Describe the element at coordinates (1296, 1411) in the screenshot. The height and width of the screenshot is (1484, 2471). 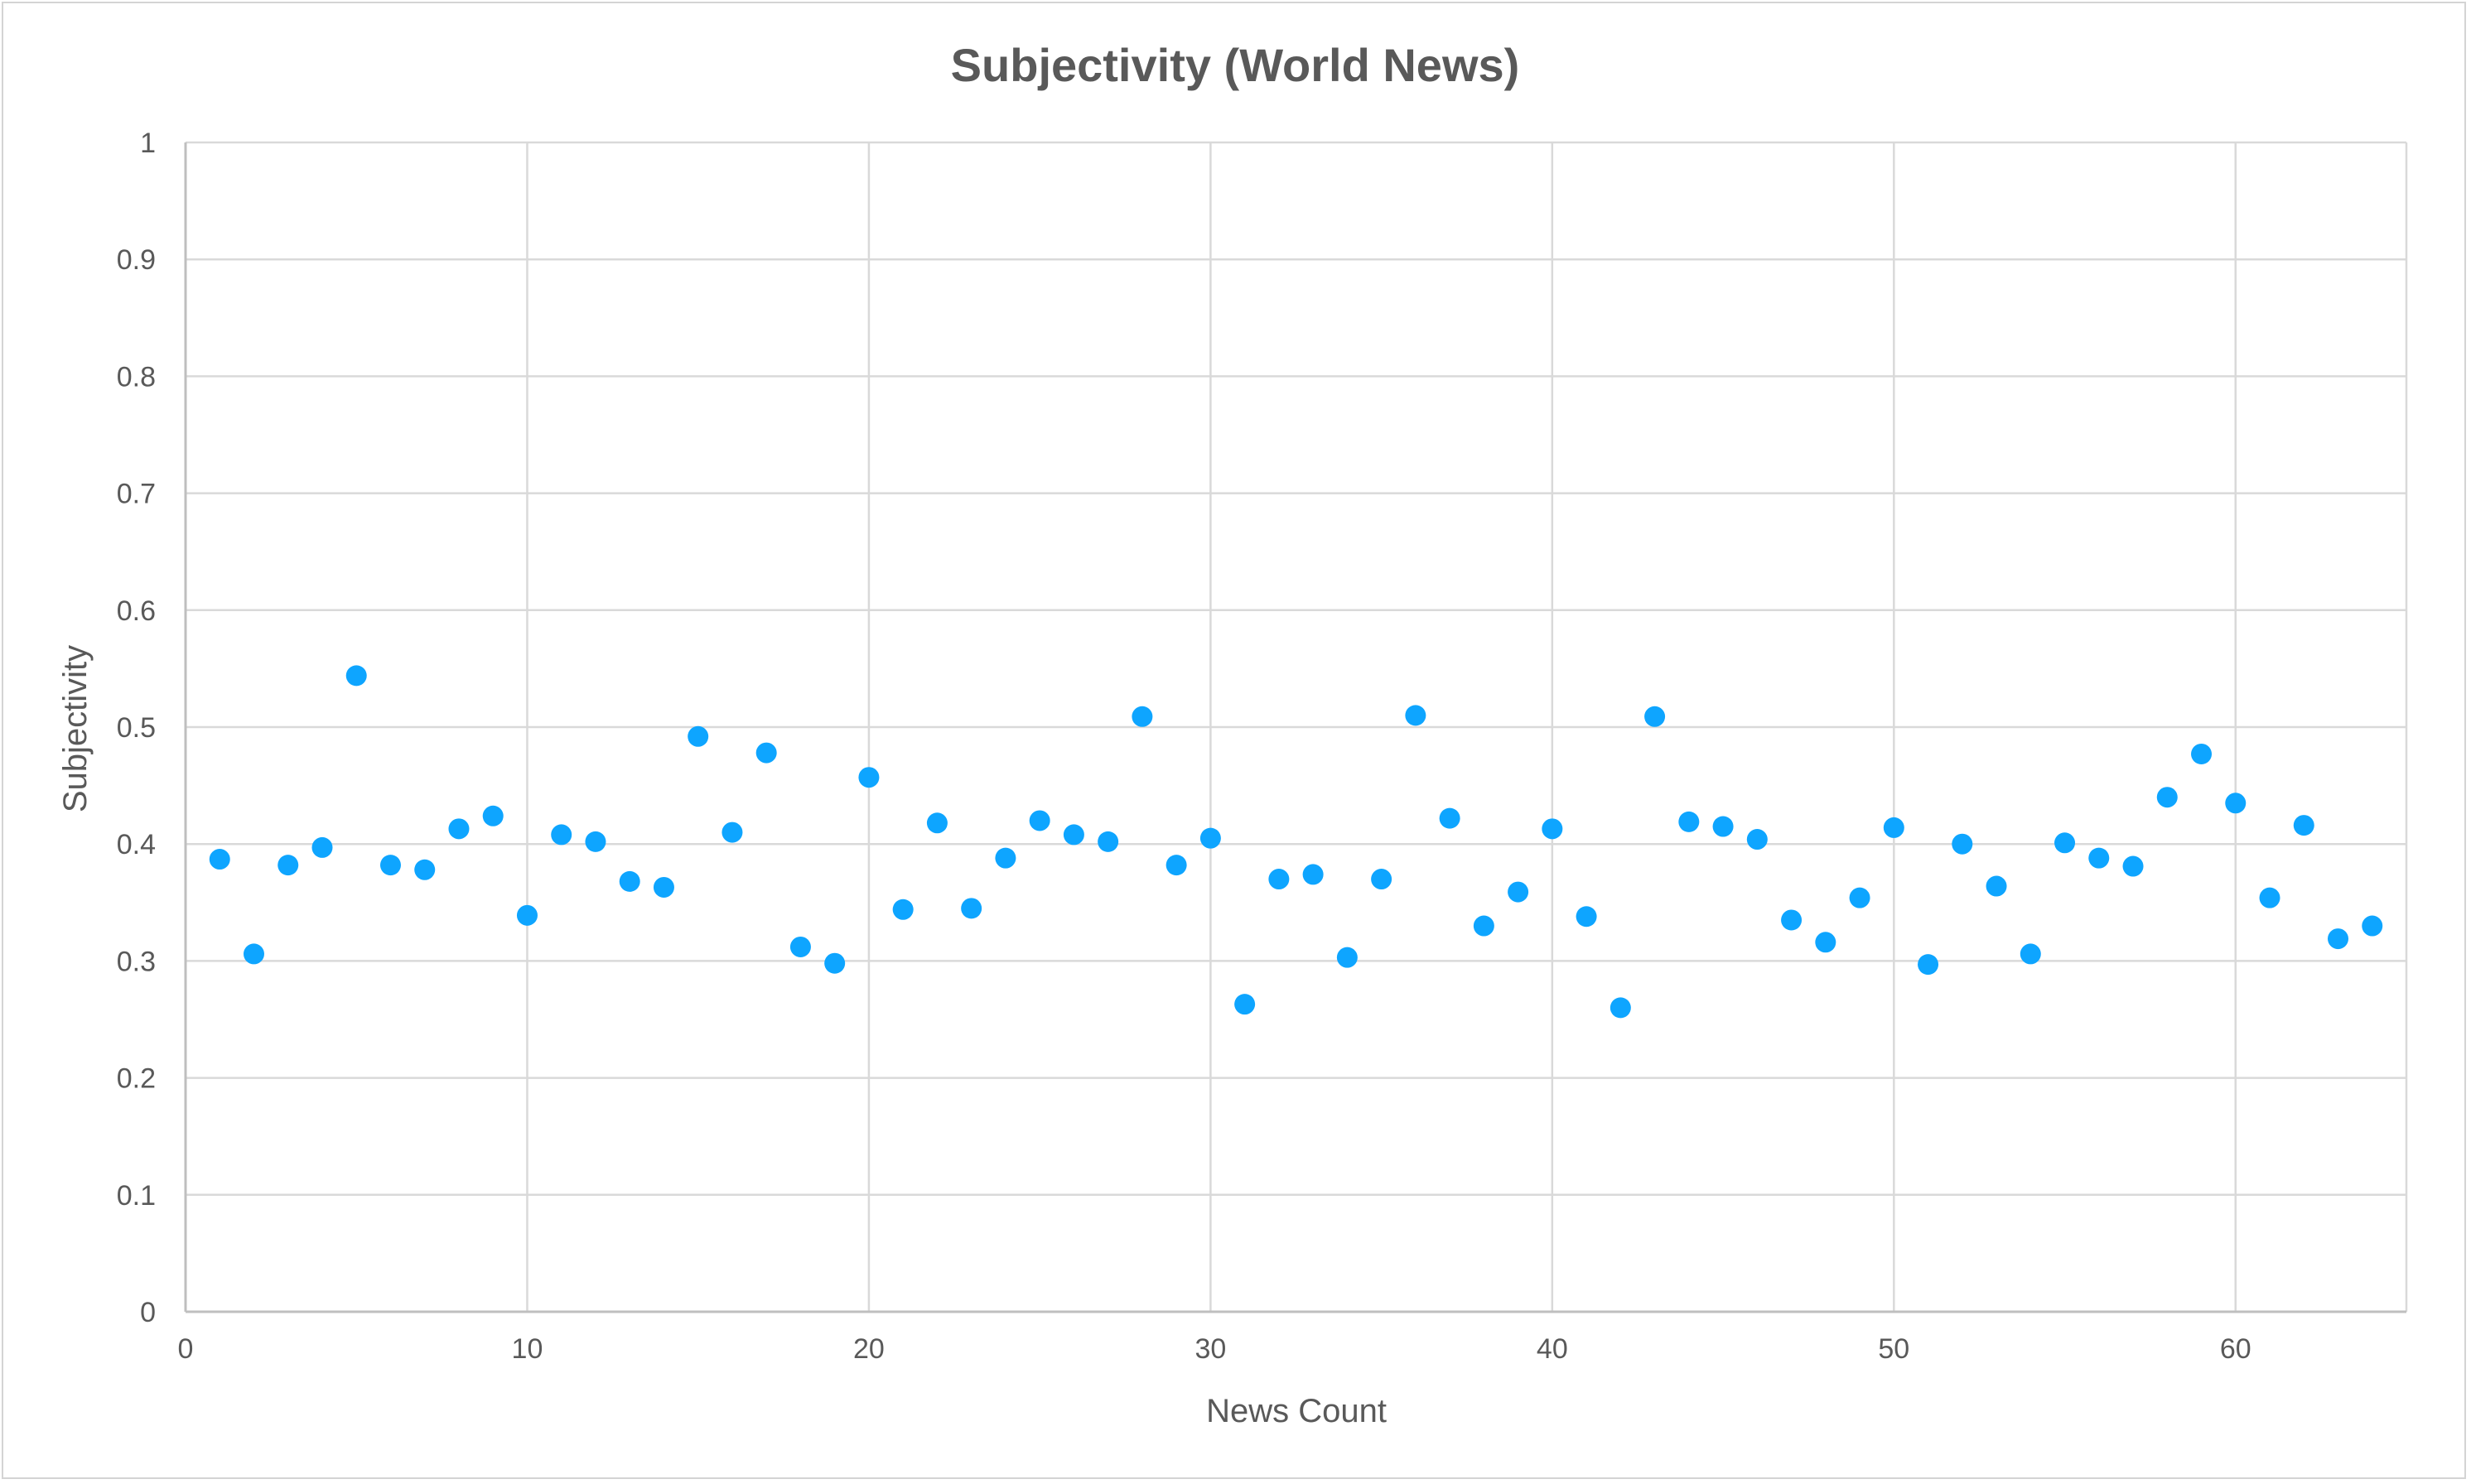
I see `x-axis-label: News Count` at that location.